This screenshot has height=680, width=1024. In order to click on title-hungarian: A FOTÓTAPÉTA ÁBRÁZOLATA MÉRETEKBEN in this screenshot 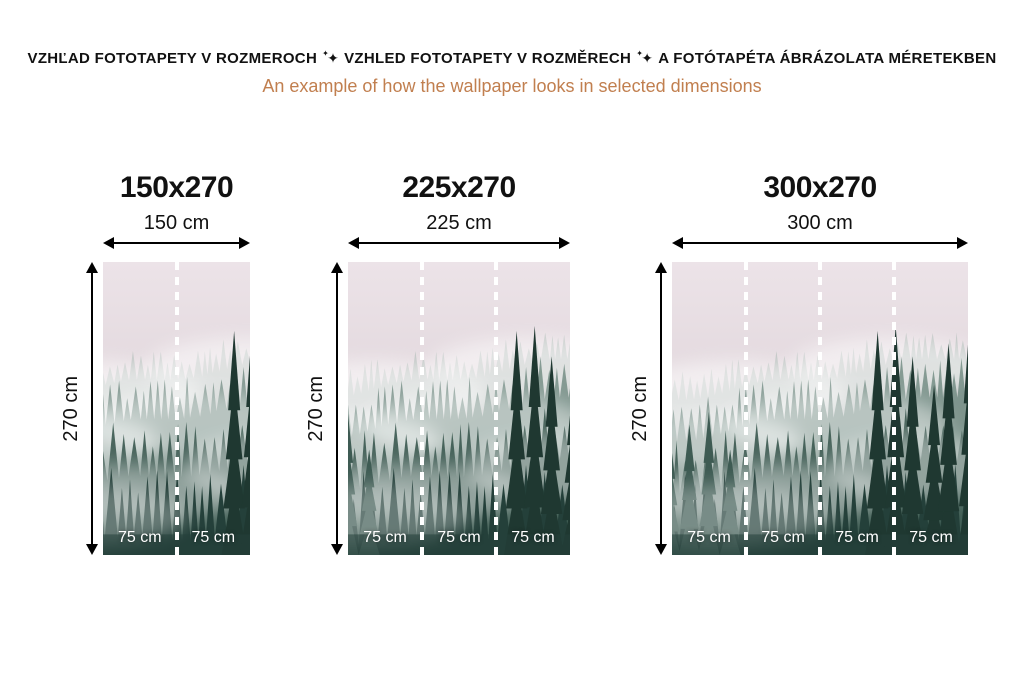, I will do `click(827, 58)`.